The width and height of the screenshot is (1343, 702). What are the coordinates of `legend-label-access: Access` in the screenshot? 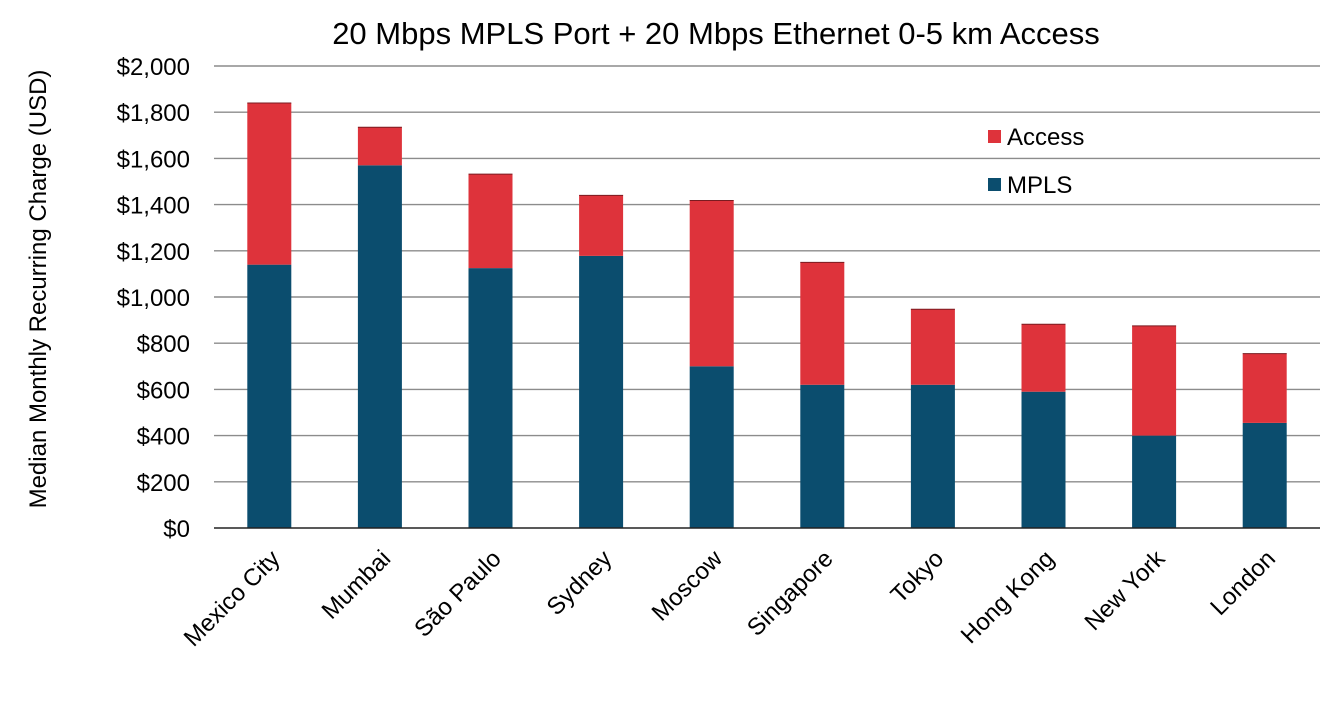 It's located at (1045, 137).